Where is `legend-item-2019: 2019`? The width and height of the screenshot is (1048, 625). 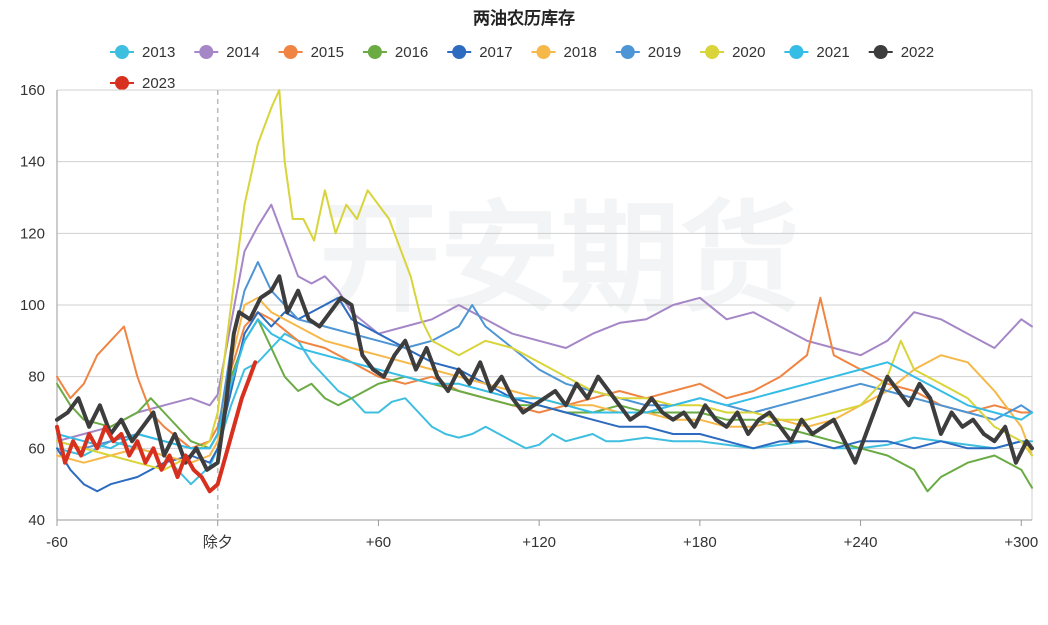 legend-item-2019: 2019 is located at coordinates (648, 52).